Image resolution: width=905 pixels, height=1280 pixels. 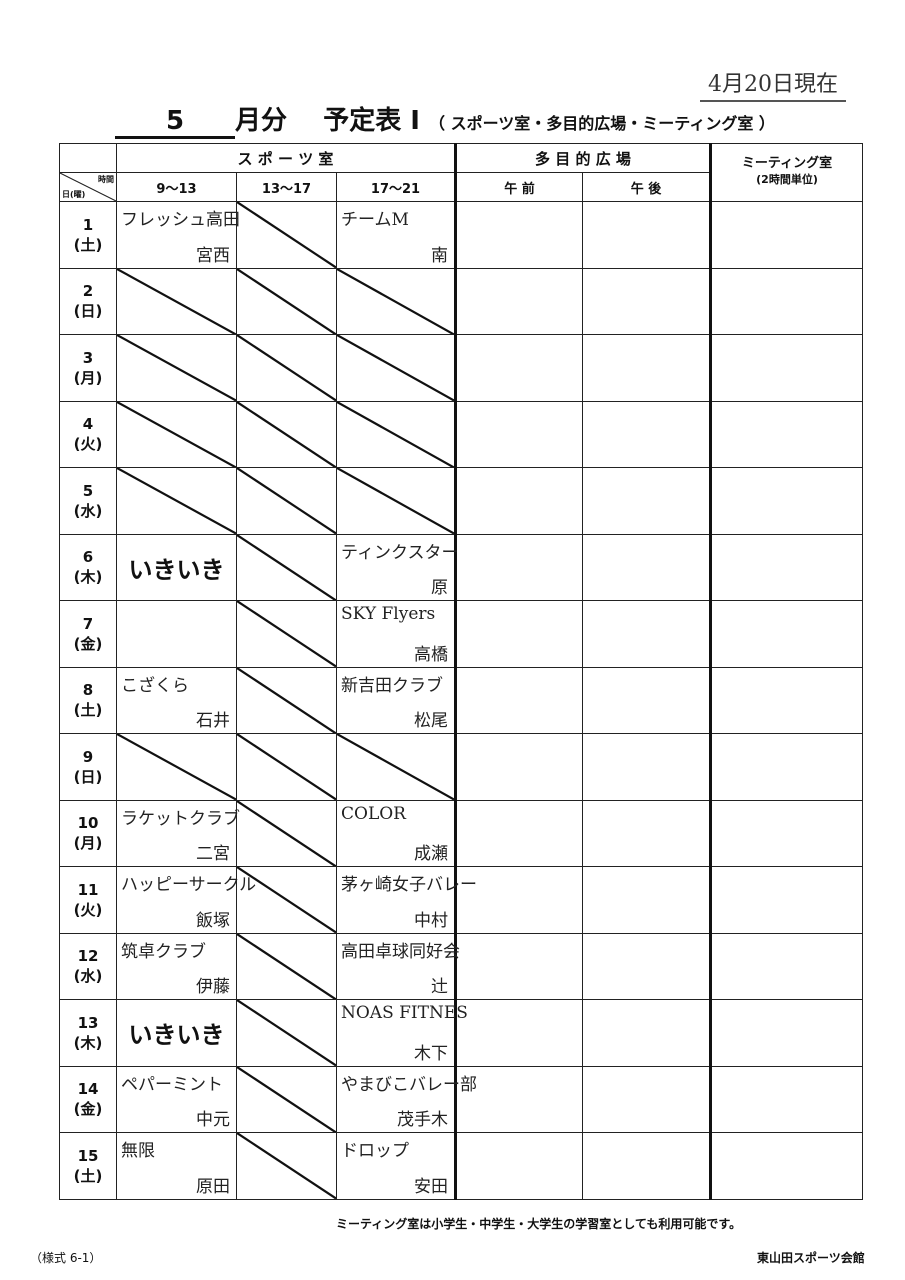 I want to click on sports-slot-cell: ラケットクラブ 二宮, so click(x=178, y=833).